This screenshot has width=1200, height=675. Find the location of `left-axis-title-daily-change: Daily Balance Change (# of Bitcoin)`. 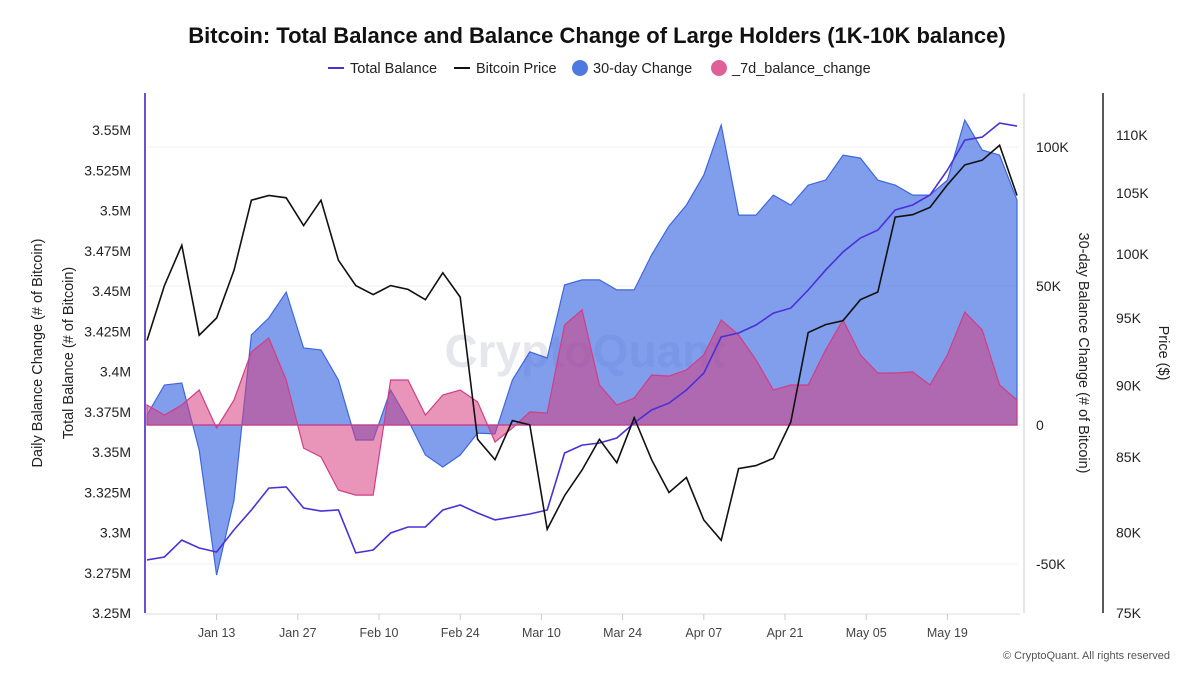

left-axis-title-daily-change: Daily Balance Change (# of Bitcoin) is located at coordinates (38, 353).